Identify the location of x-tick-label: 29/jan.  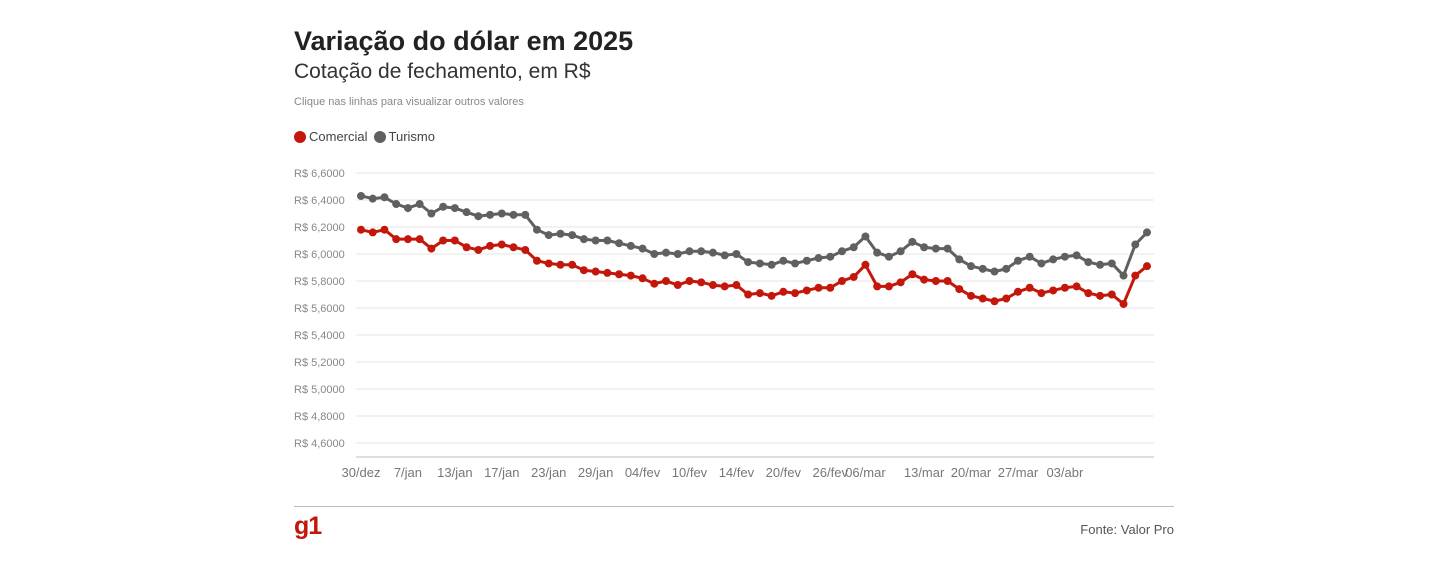
(595, 472).